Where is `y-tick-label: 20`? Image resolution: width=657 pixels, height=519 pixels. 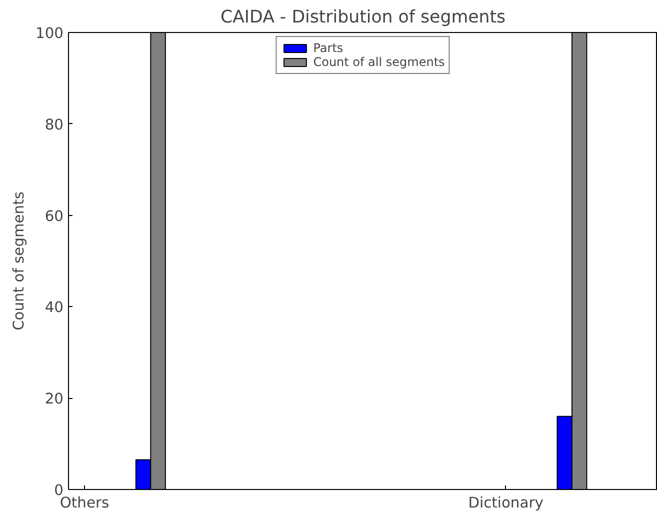
y-tick-label: 20 is located at coordinates (54, 399).